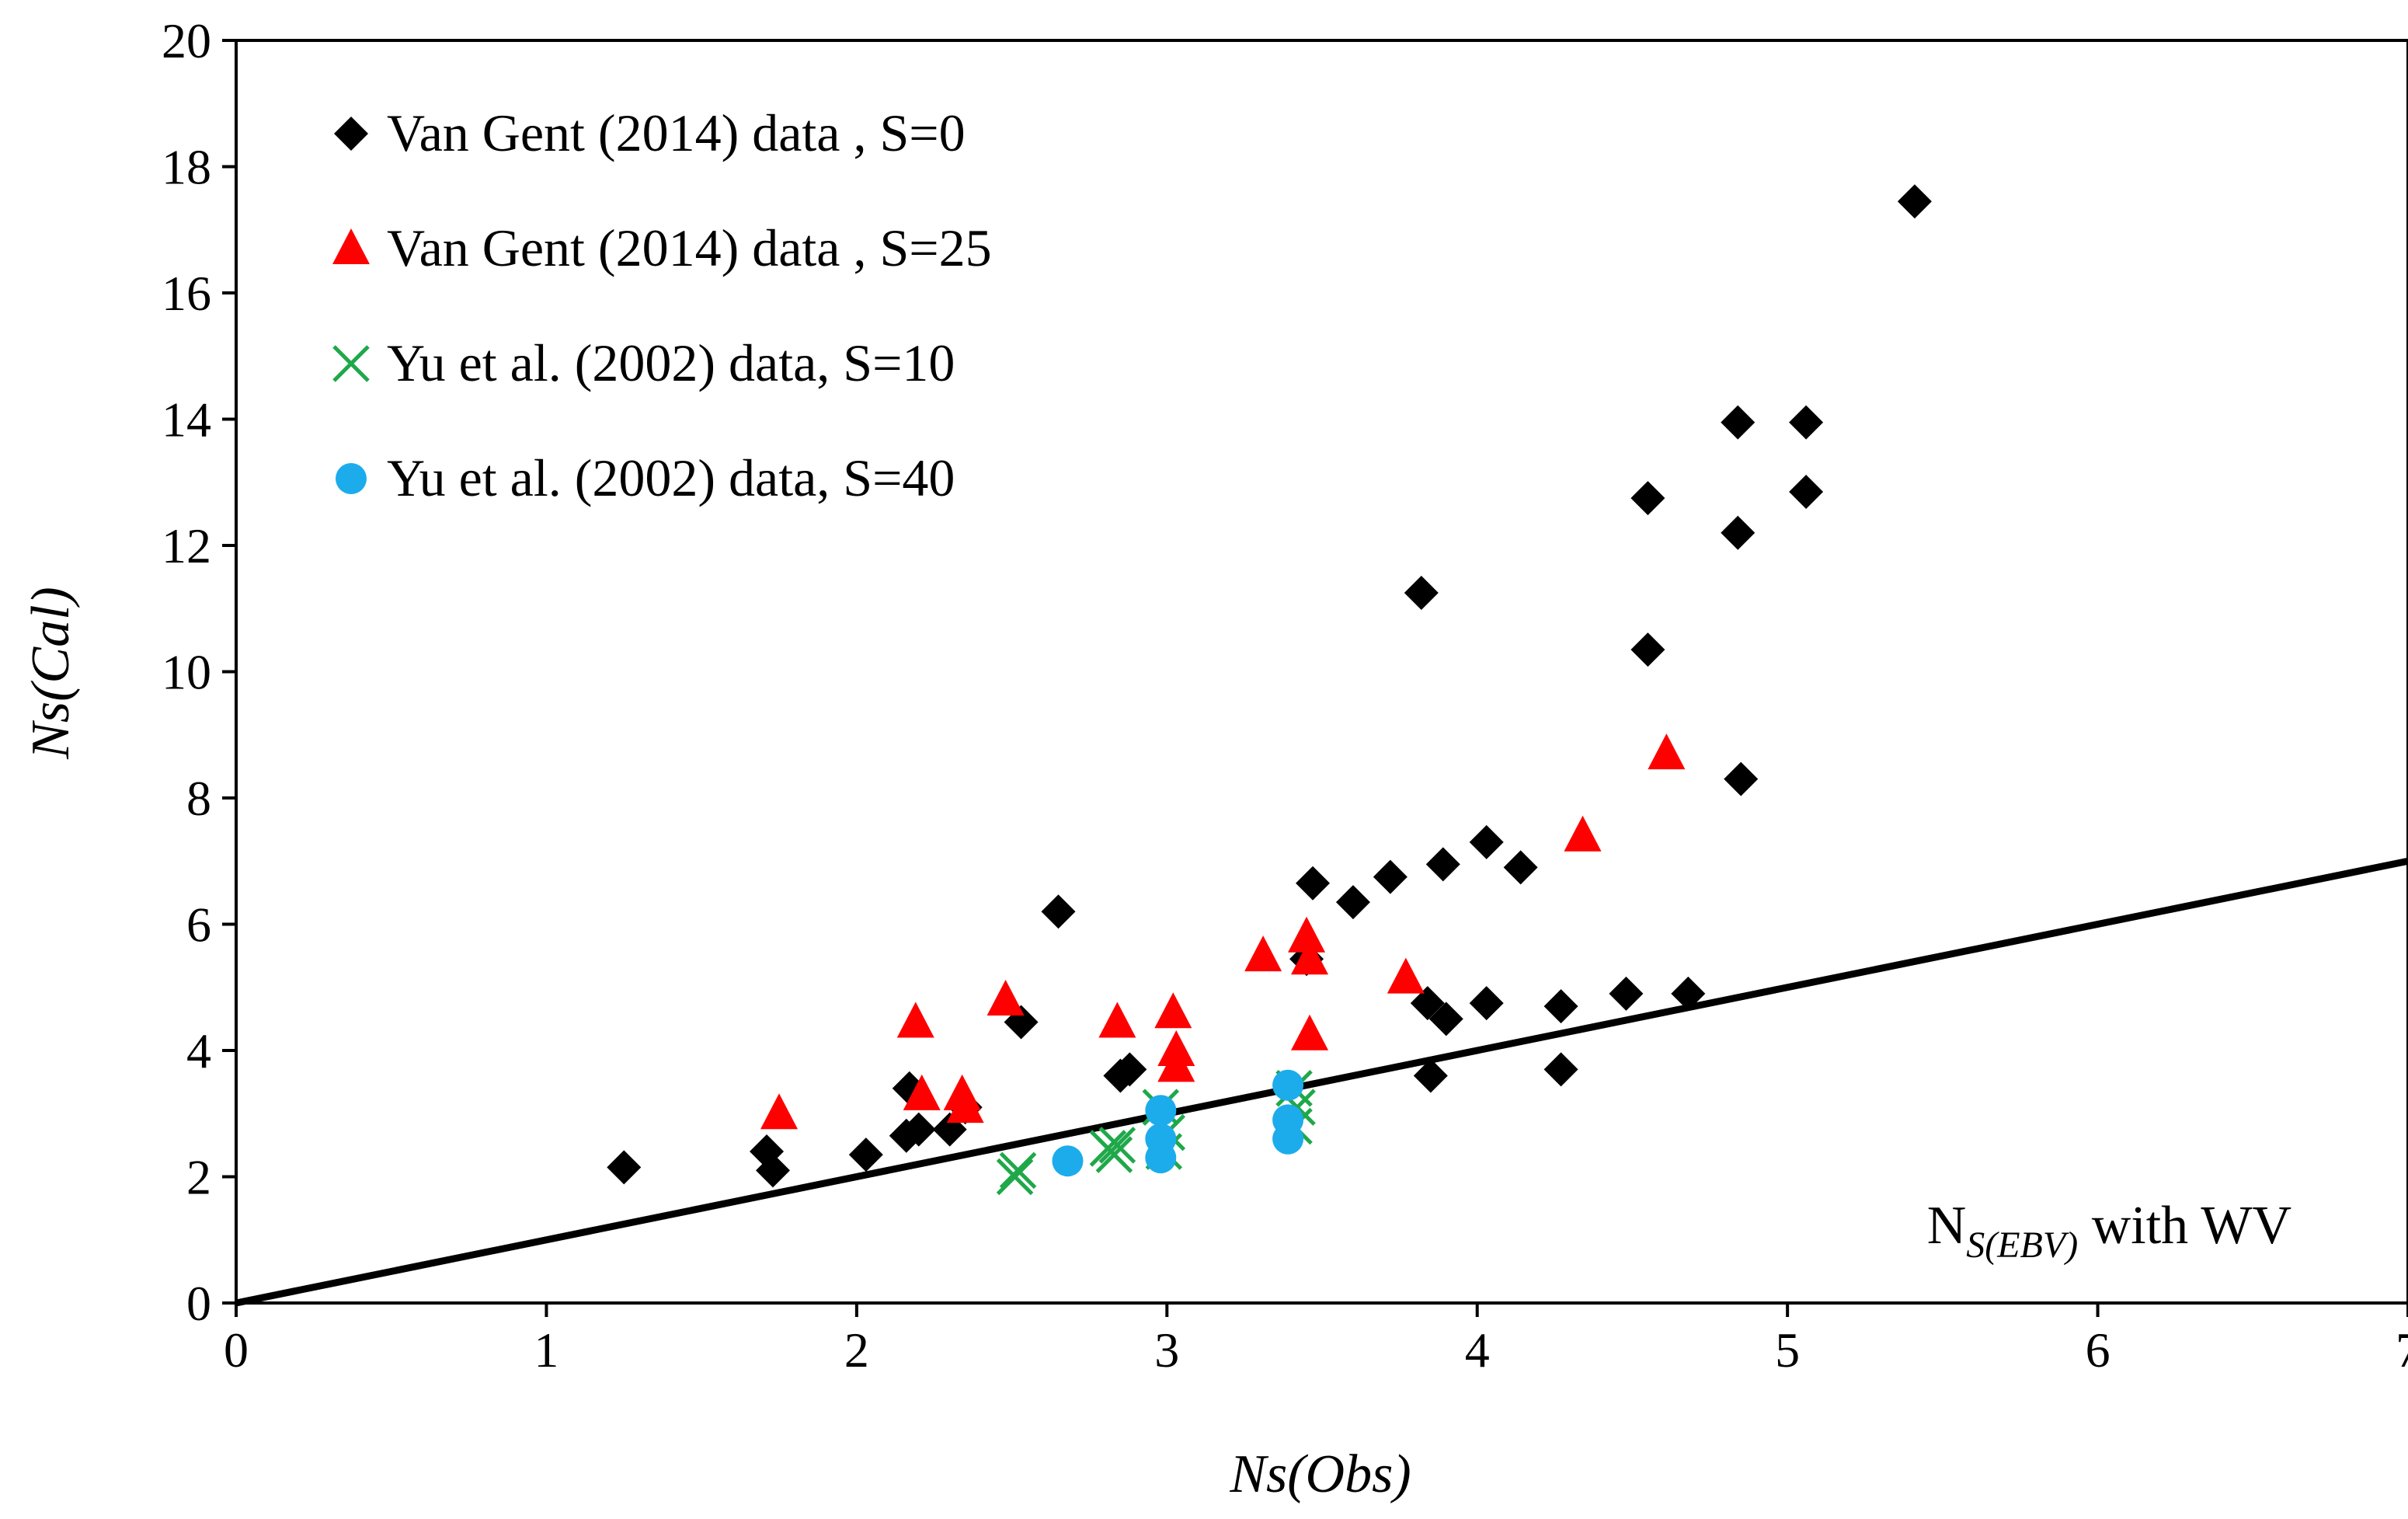 The height and width of the screenshot is (1519, 2408). I want to click on y-tick-label: 20, so click(186, 40).